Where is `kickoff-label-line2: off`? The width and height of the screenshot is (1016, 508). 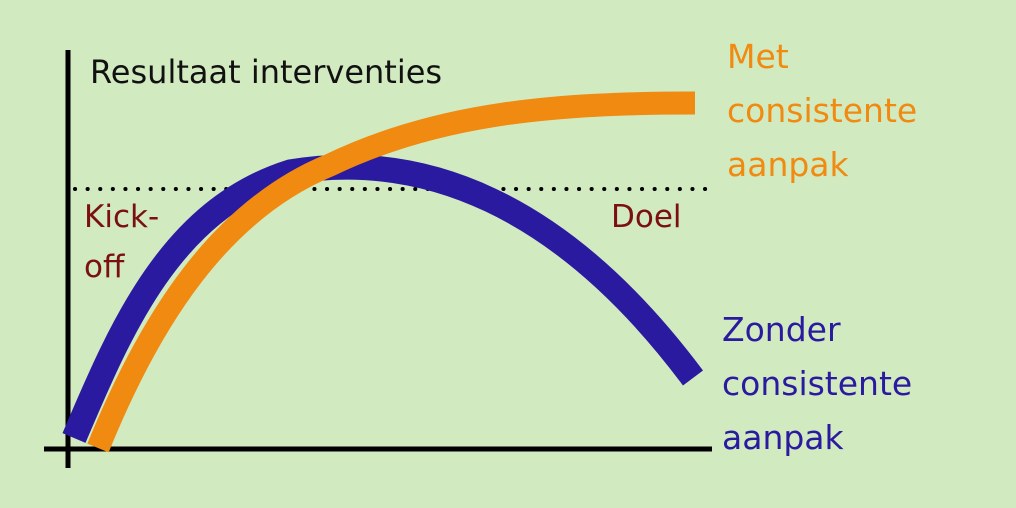 kickoff-label-line2: off is located at coordinates (104, 267).